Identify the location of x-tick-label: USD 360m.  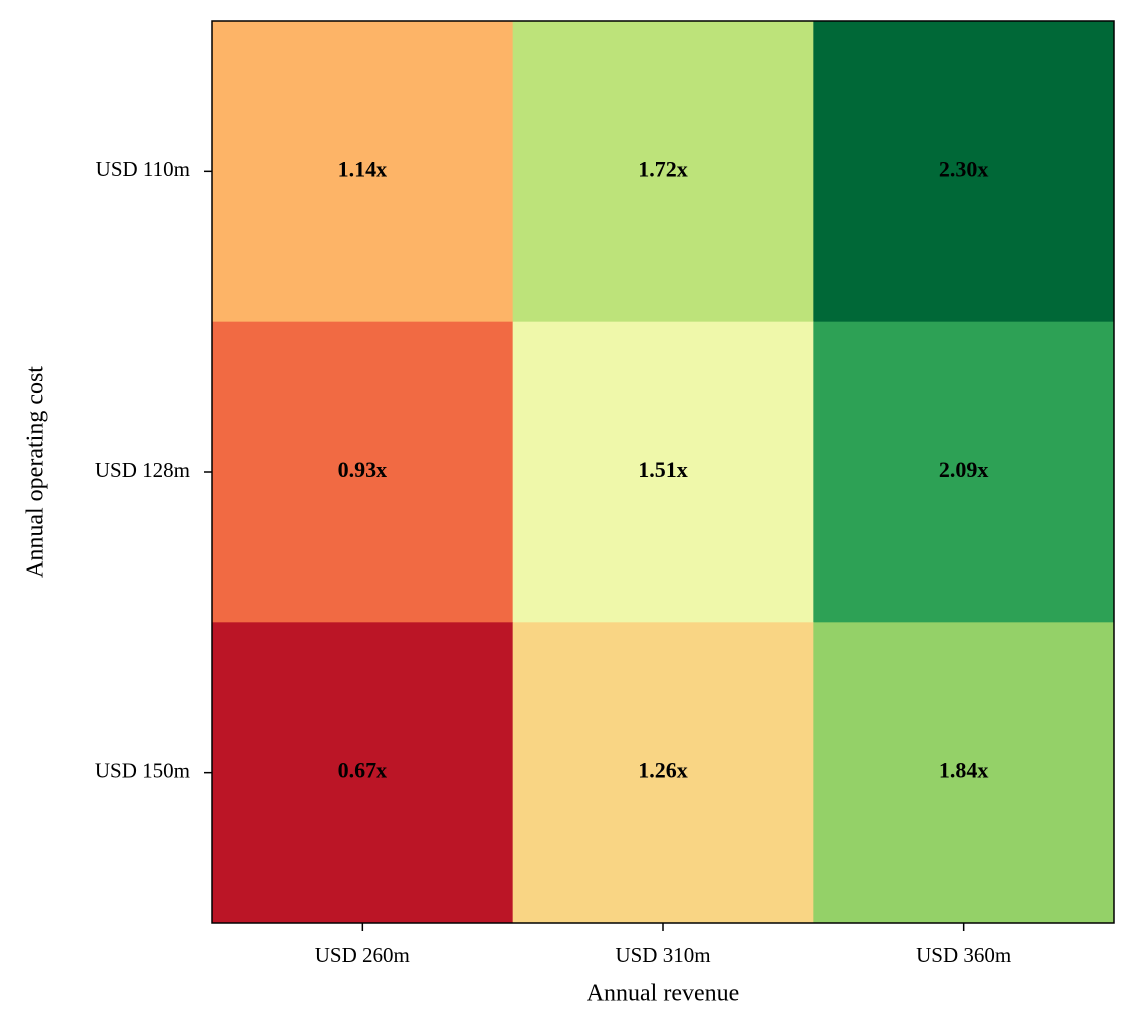
(963, 955).